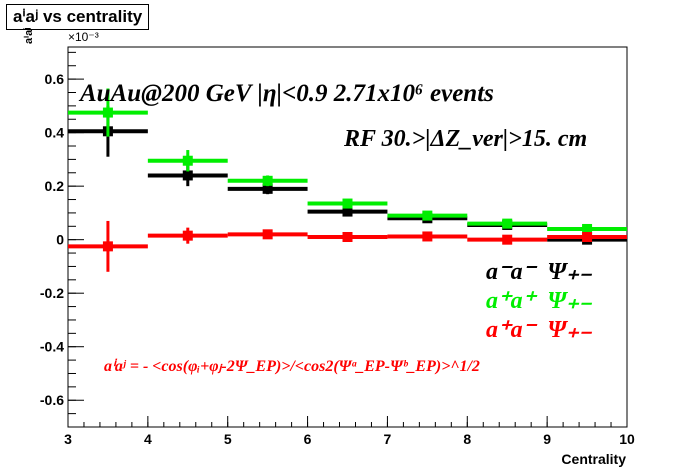 Image resolution: width=696 pixels, height=472 pixels. What do you see at coordinates (148, 439) in the screenshot?
I see `x-tick-label: 4` at bounding box center [148, 439].